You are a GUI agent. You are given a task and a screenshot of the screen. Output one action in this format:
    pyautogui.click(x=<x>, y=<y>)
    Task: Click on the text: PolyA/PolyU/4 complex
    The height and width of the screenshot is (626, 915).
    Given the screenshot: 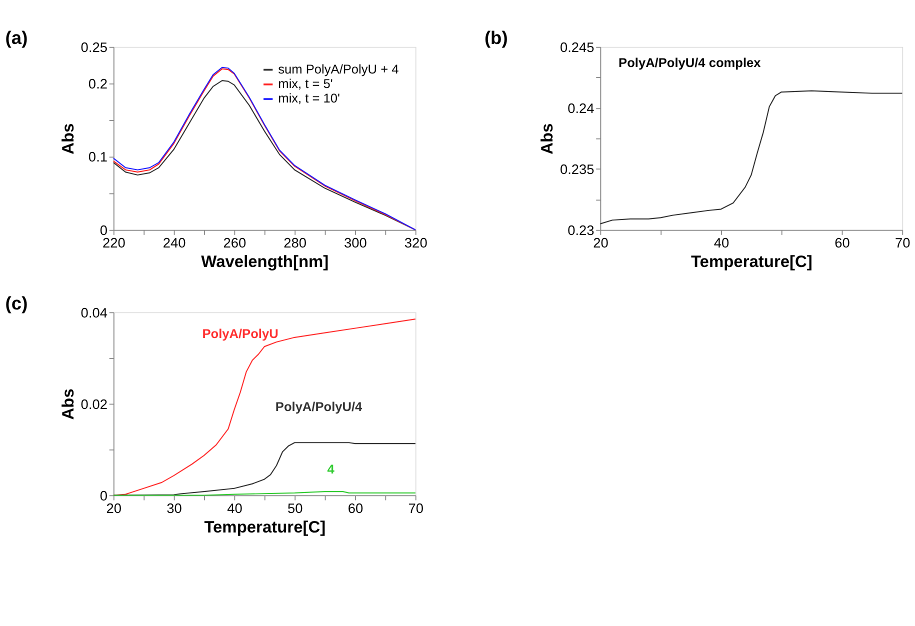 What is the action you would take?
    pyautogui.click(x=690, y=62)
    